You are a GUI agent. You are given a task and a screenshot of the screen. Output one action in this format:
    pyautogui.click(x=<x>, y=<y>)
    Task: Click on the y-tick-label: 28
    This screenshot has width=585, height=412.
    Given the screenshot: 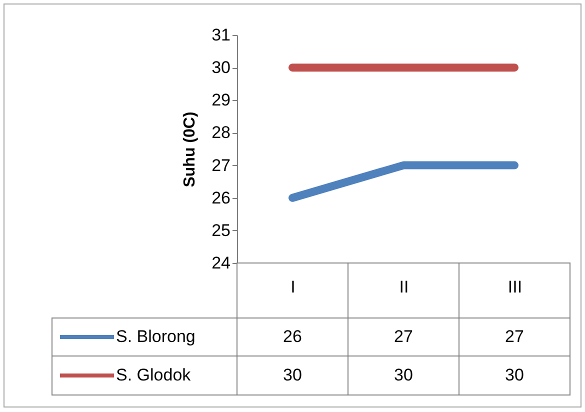 What is the action you would take?
    pyautogui.click(x=221, y=132)
    